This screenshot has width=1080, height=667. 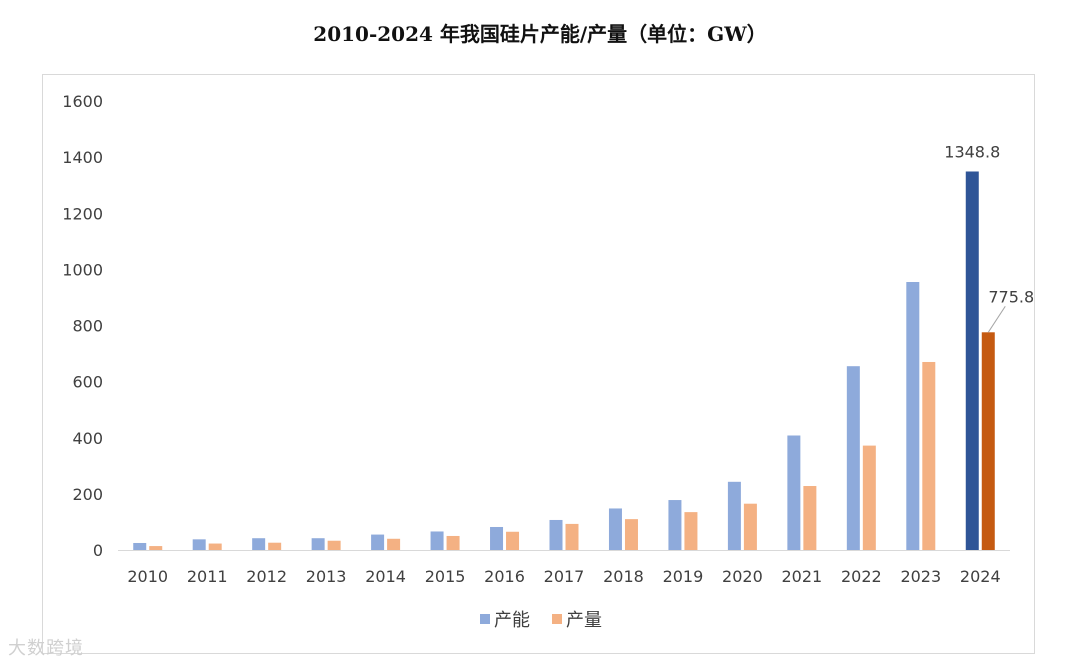 I want to click on bar-output-2021, so click(x=810, y=518).